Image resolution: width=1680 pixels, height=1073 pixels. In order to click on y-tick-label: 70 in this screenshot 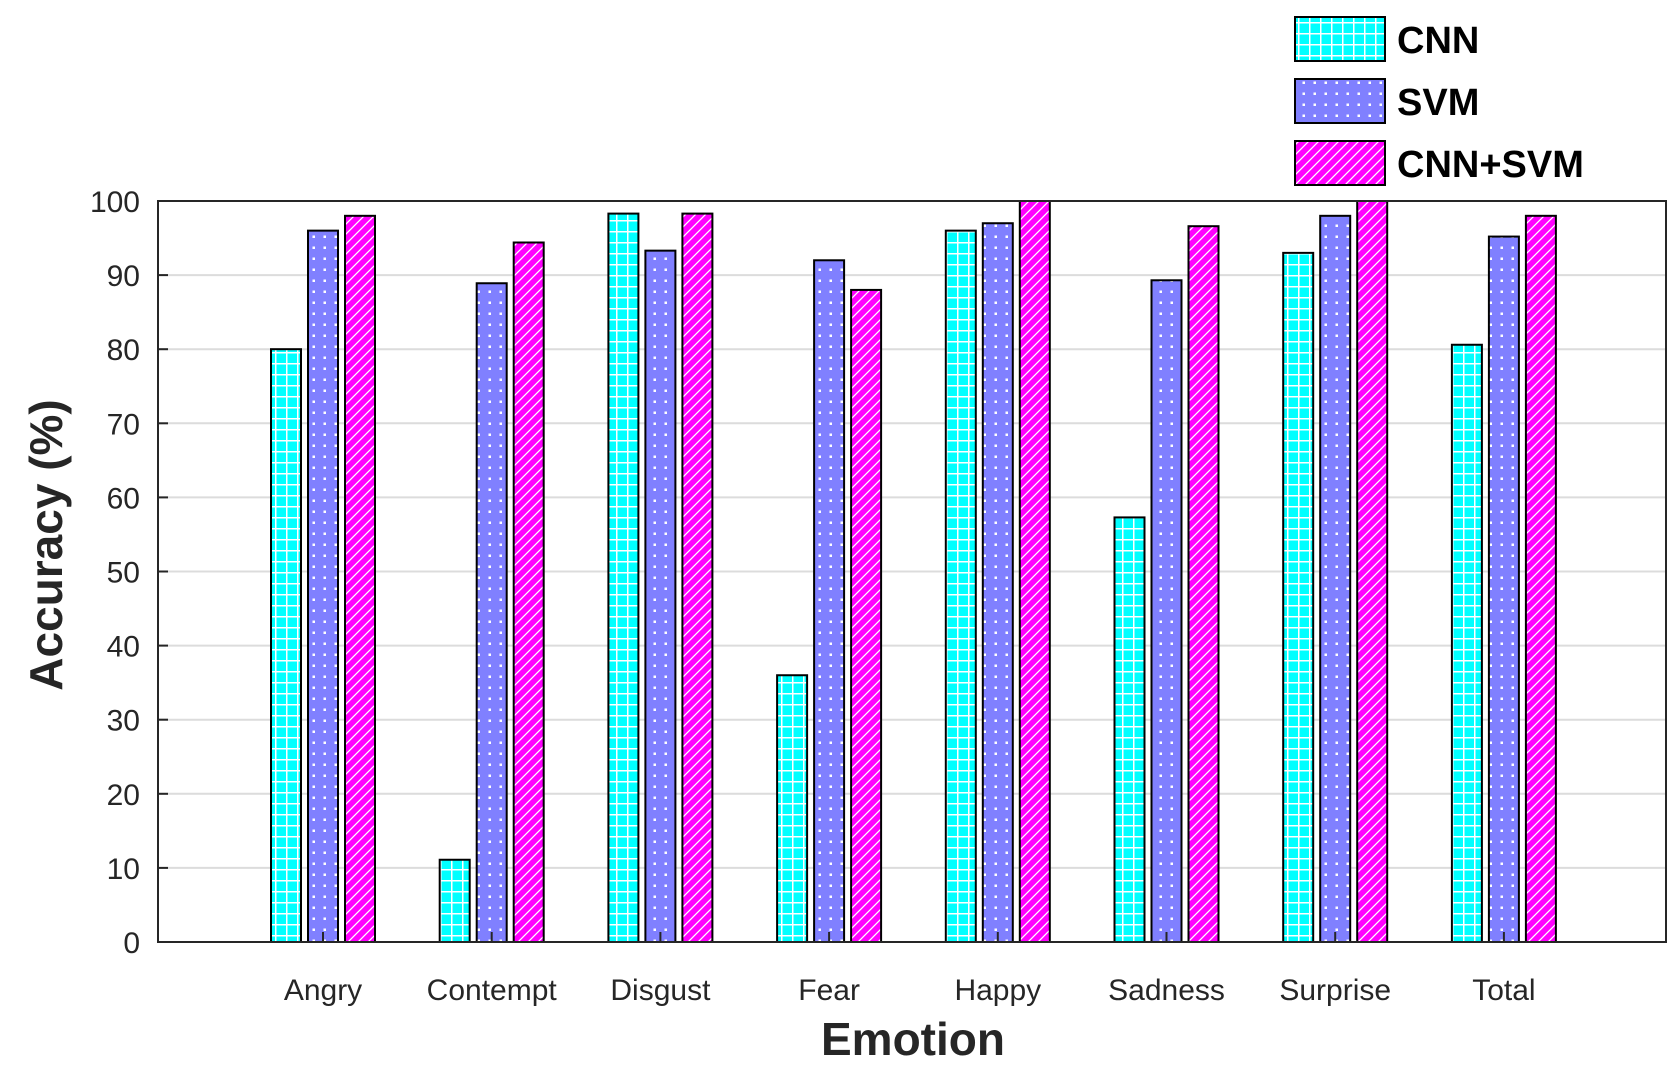, I will do `click(123, 424)`.